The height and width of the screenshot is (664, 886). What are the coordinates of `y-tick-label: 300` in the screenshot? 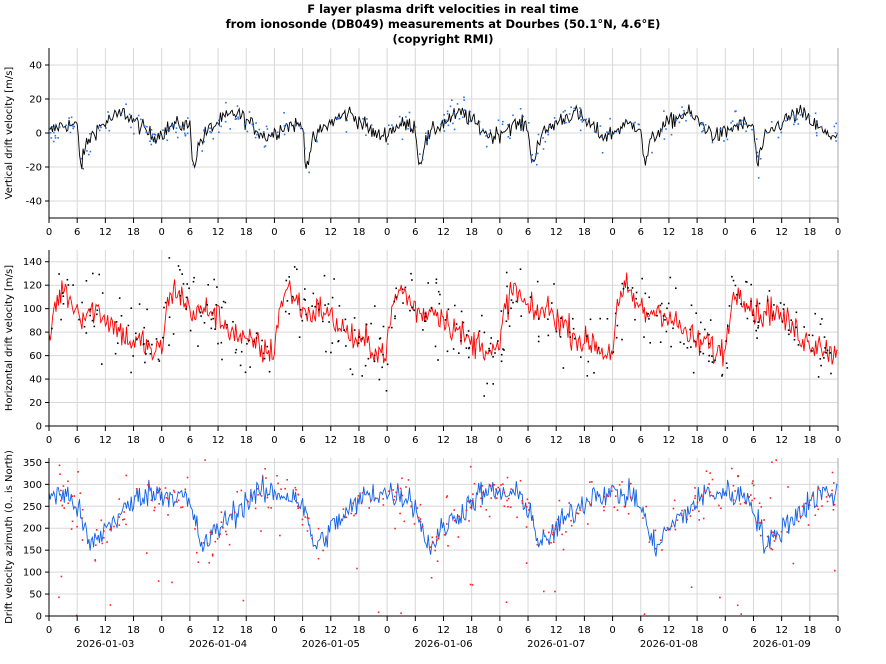 It's located at (32, 485).